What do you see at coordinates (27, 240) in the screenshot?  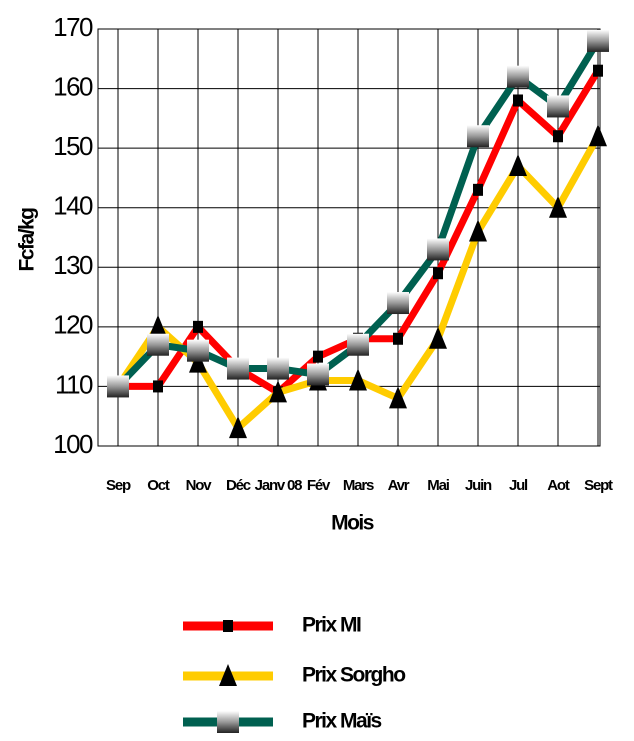 I see `y-axis-label: Fcfa/kg` at bounding box center [27, 240].